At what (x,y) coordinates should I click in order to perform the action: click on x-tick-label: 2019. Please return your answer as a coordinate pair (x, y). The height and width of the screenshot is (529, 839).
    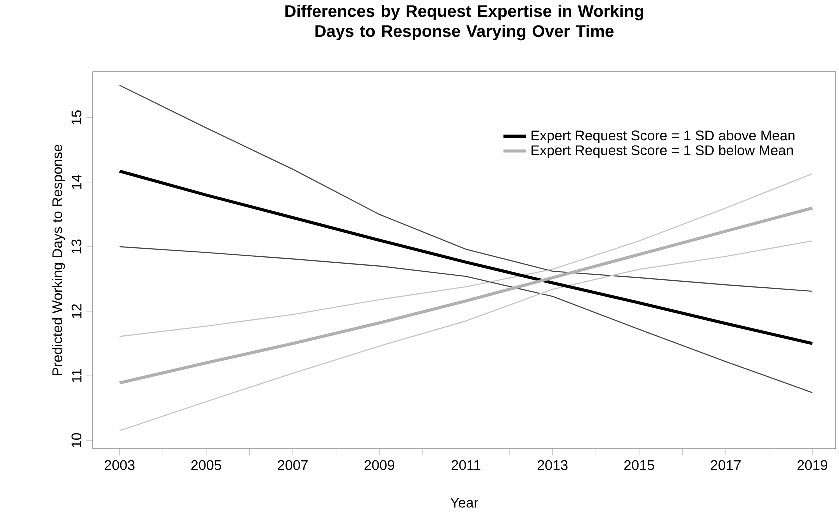
    Looking at the image, I should click on (813, 465).